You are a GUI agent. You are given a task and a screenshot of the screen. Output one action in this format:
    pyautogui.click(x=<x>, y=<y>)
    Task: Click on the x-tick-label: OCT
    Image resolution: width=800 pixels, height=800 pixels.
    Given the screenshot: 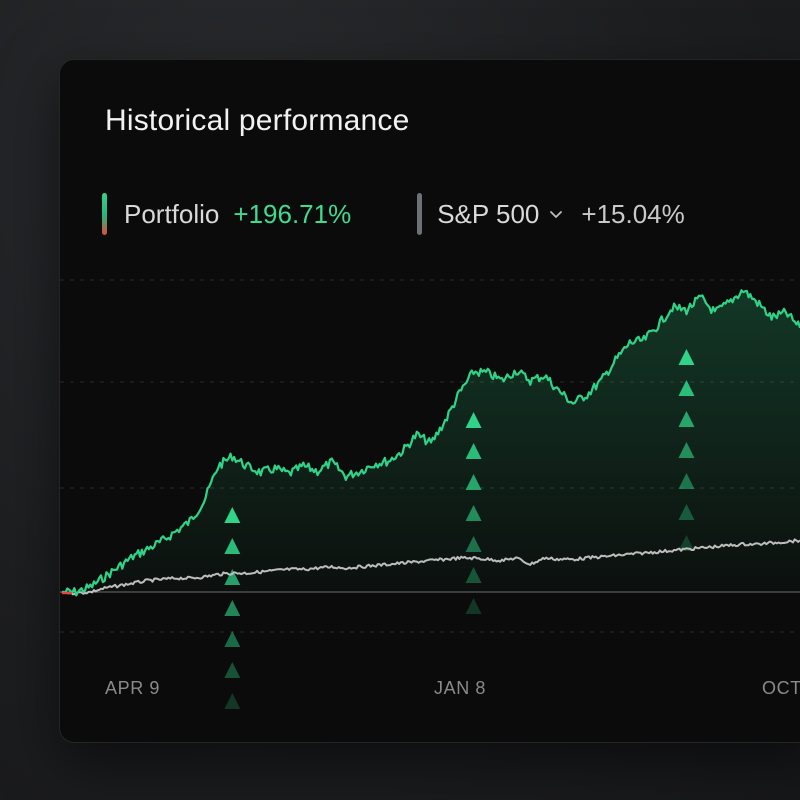 What is the action you would take?
    pyautogui.click(x=781, y=688)
    